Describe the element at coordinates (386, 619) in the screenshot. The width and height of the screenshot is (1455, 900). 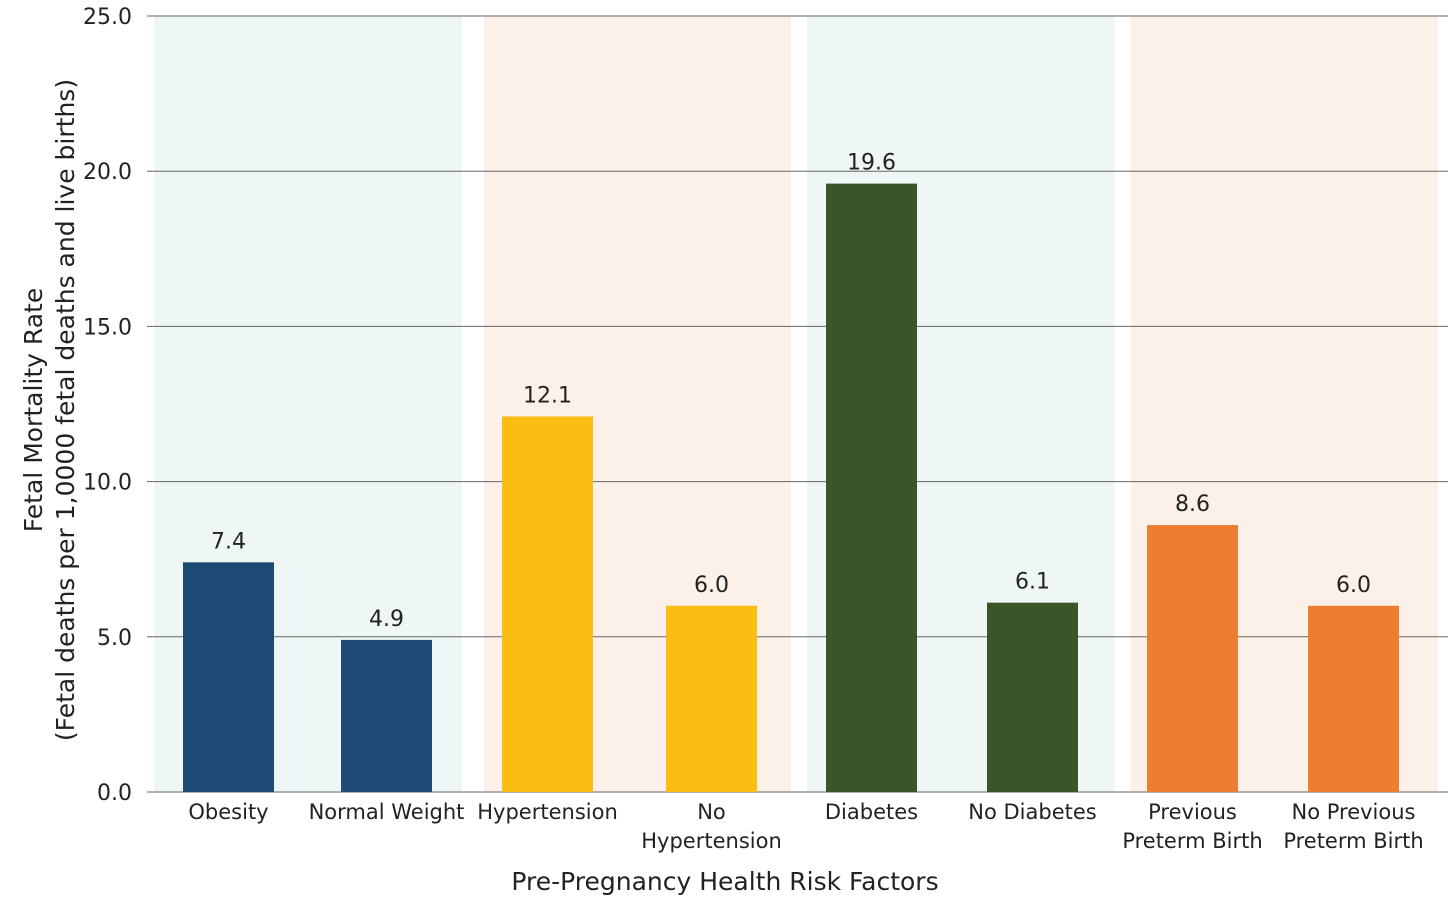
I see `data-label: 4.9` at that location.